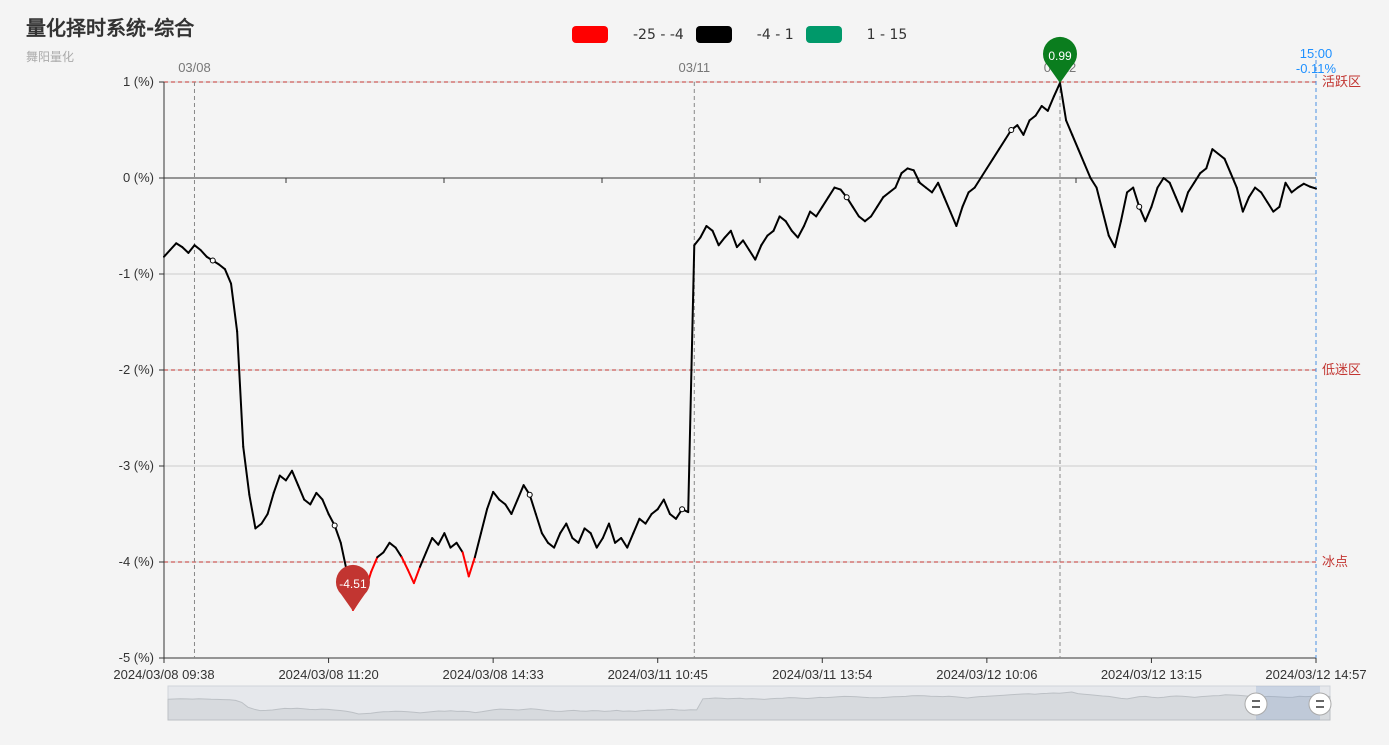 This screenshot has width=1389, height=745. I want to click on legend-item-mid: -4 - 1, so click(744, 34).